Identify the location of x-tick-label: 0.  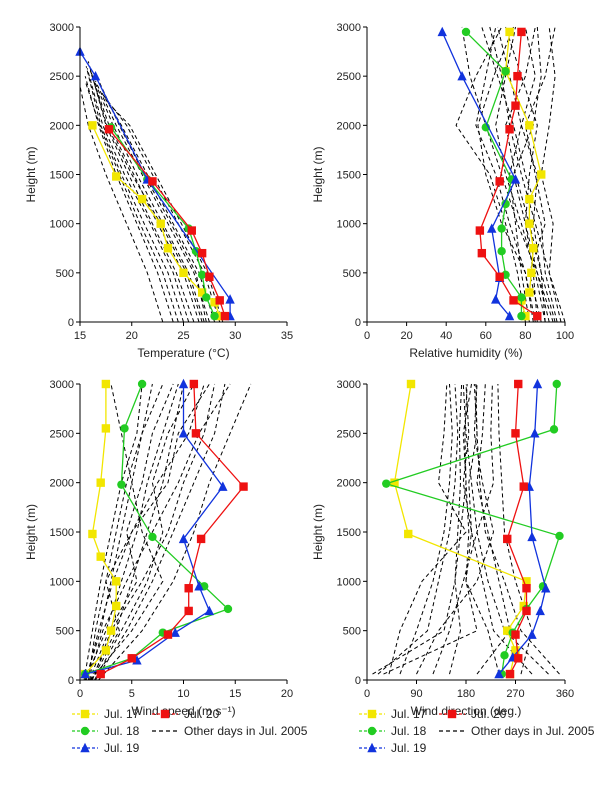
(367, 336).